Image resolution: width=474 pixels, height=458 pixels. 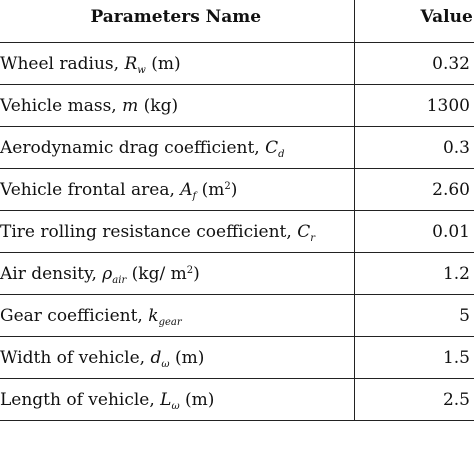 I want to click on table-row: Wheel radius, Rw (m) 0.32, so click(x=237, y=63).